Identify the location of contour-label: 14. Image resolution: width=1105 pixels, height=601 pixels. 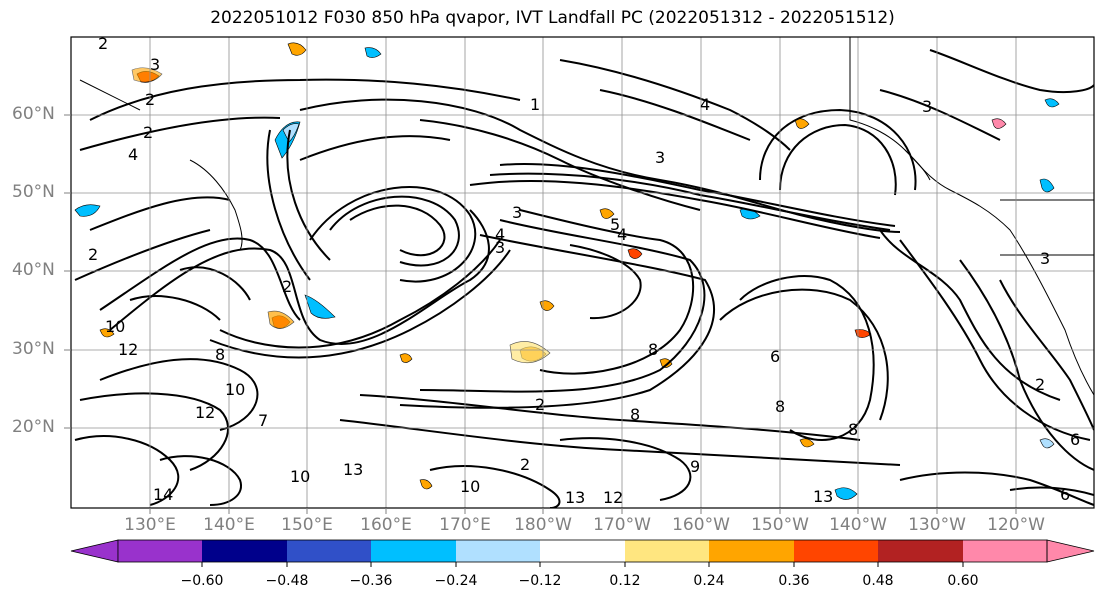
(163, 494).